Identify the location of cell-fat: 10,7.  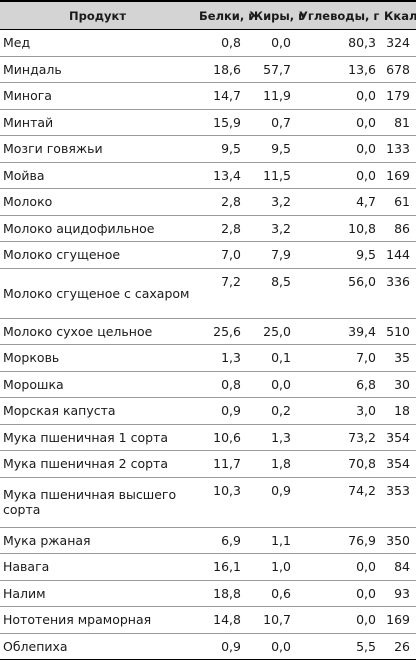
(270, 620).